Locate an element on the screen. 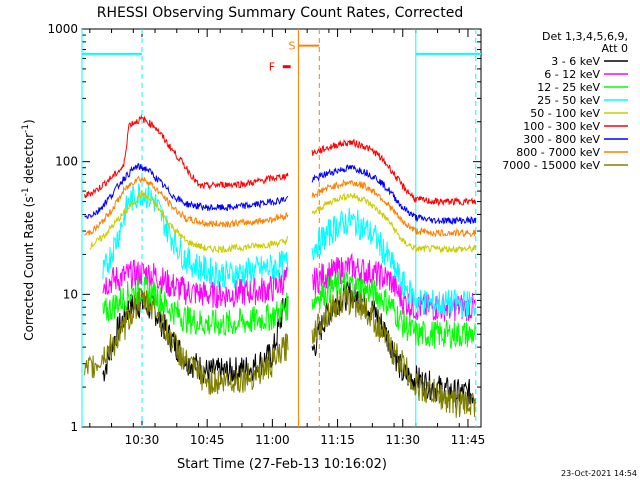 This screenshot has height=480, width=640. y-tick-label: 1000 is located at coordinates (62, 29).